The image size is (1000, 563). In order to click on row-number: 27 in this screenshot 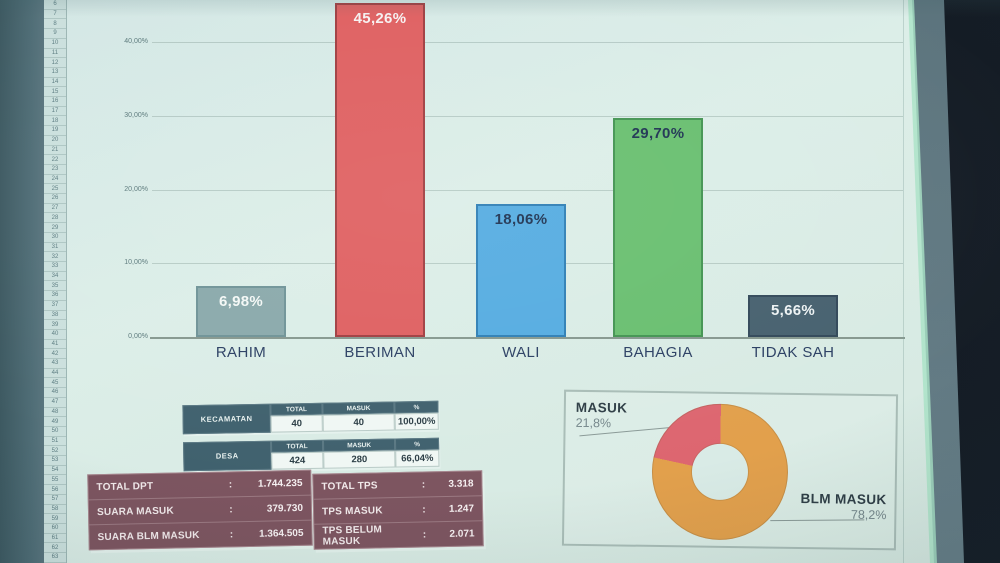, I will do `click(55, 209)`.